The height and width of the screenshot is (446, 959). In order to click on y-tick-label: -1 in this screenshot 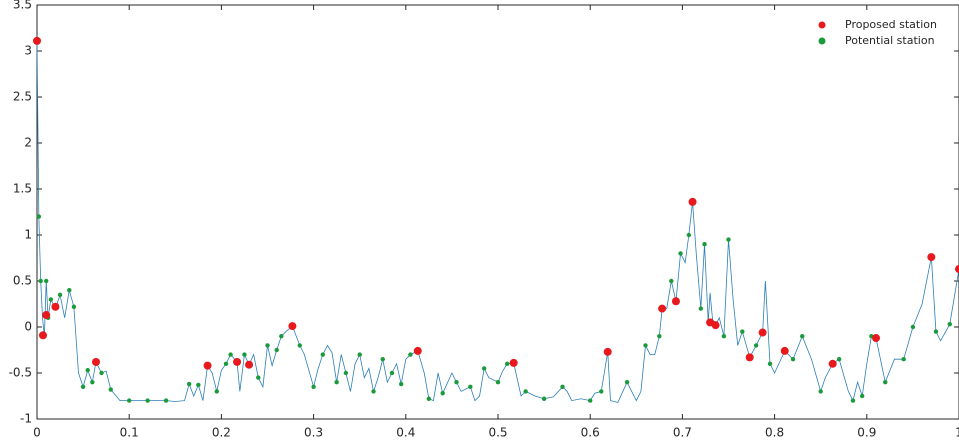, I will do `click(26, 419)`.